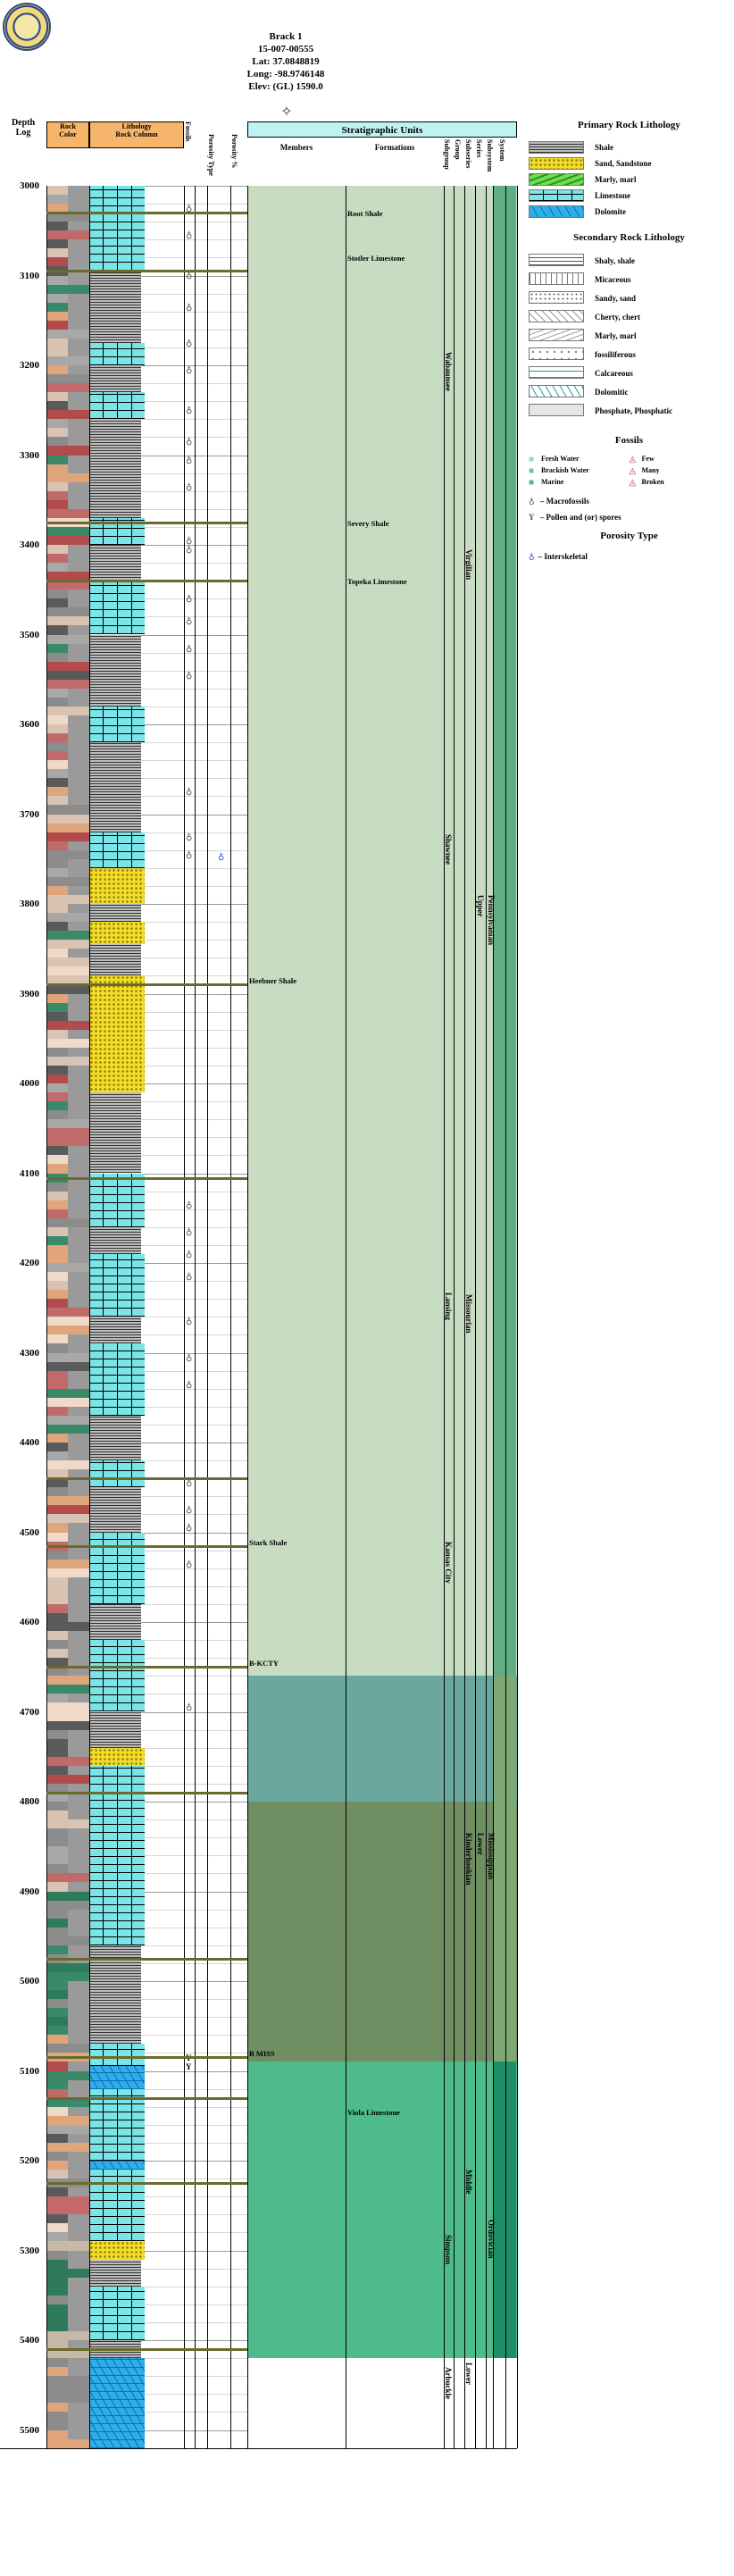 The width and height of the screenshot is (734, 2576). I want to click on member-label: B-KCTY, so click(264, 1664).